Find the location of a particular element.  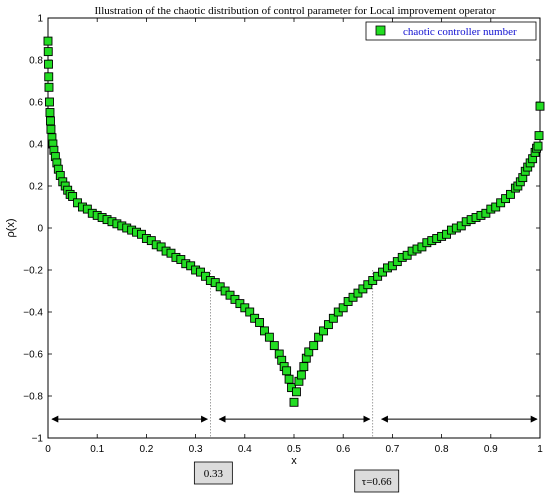

threshold-callout-label: τ=0.66 is located at coordinates (377, 482).